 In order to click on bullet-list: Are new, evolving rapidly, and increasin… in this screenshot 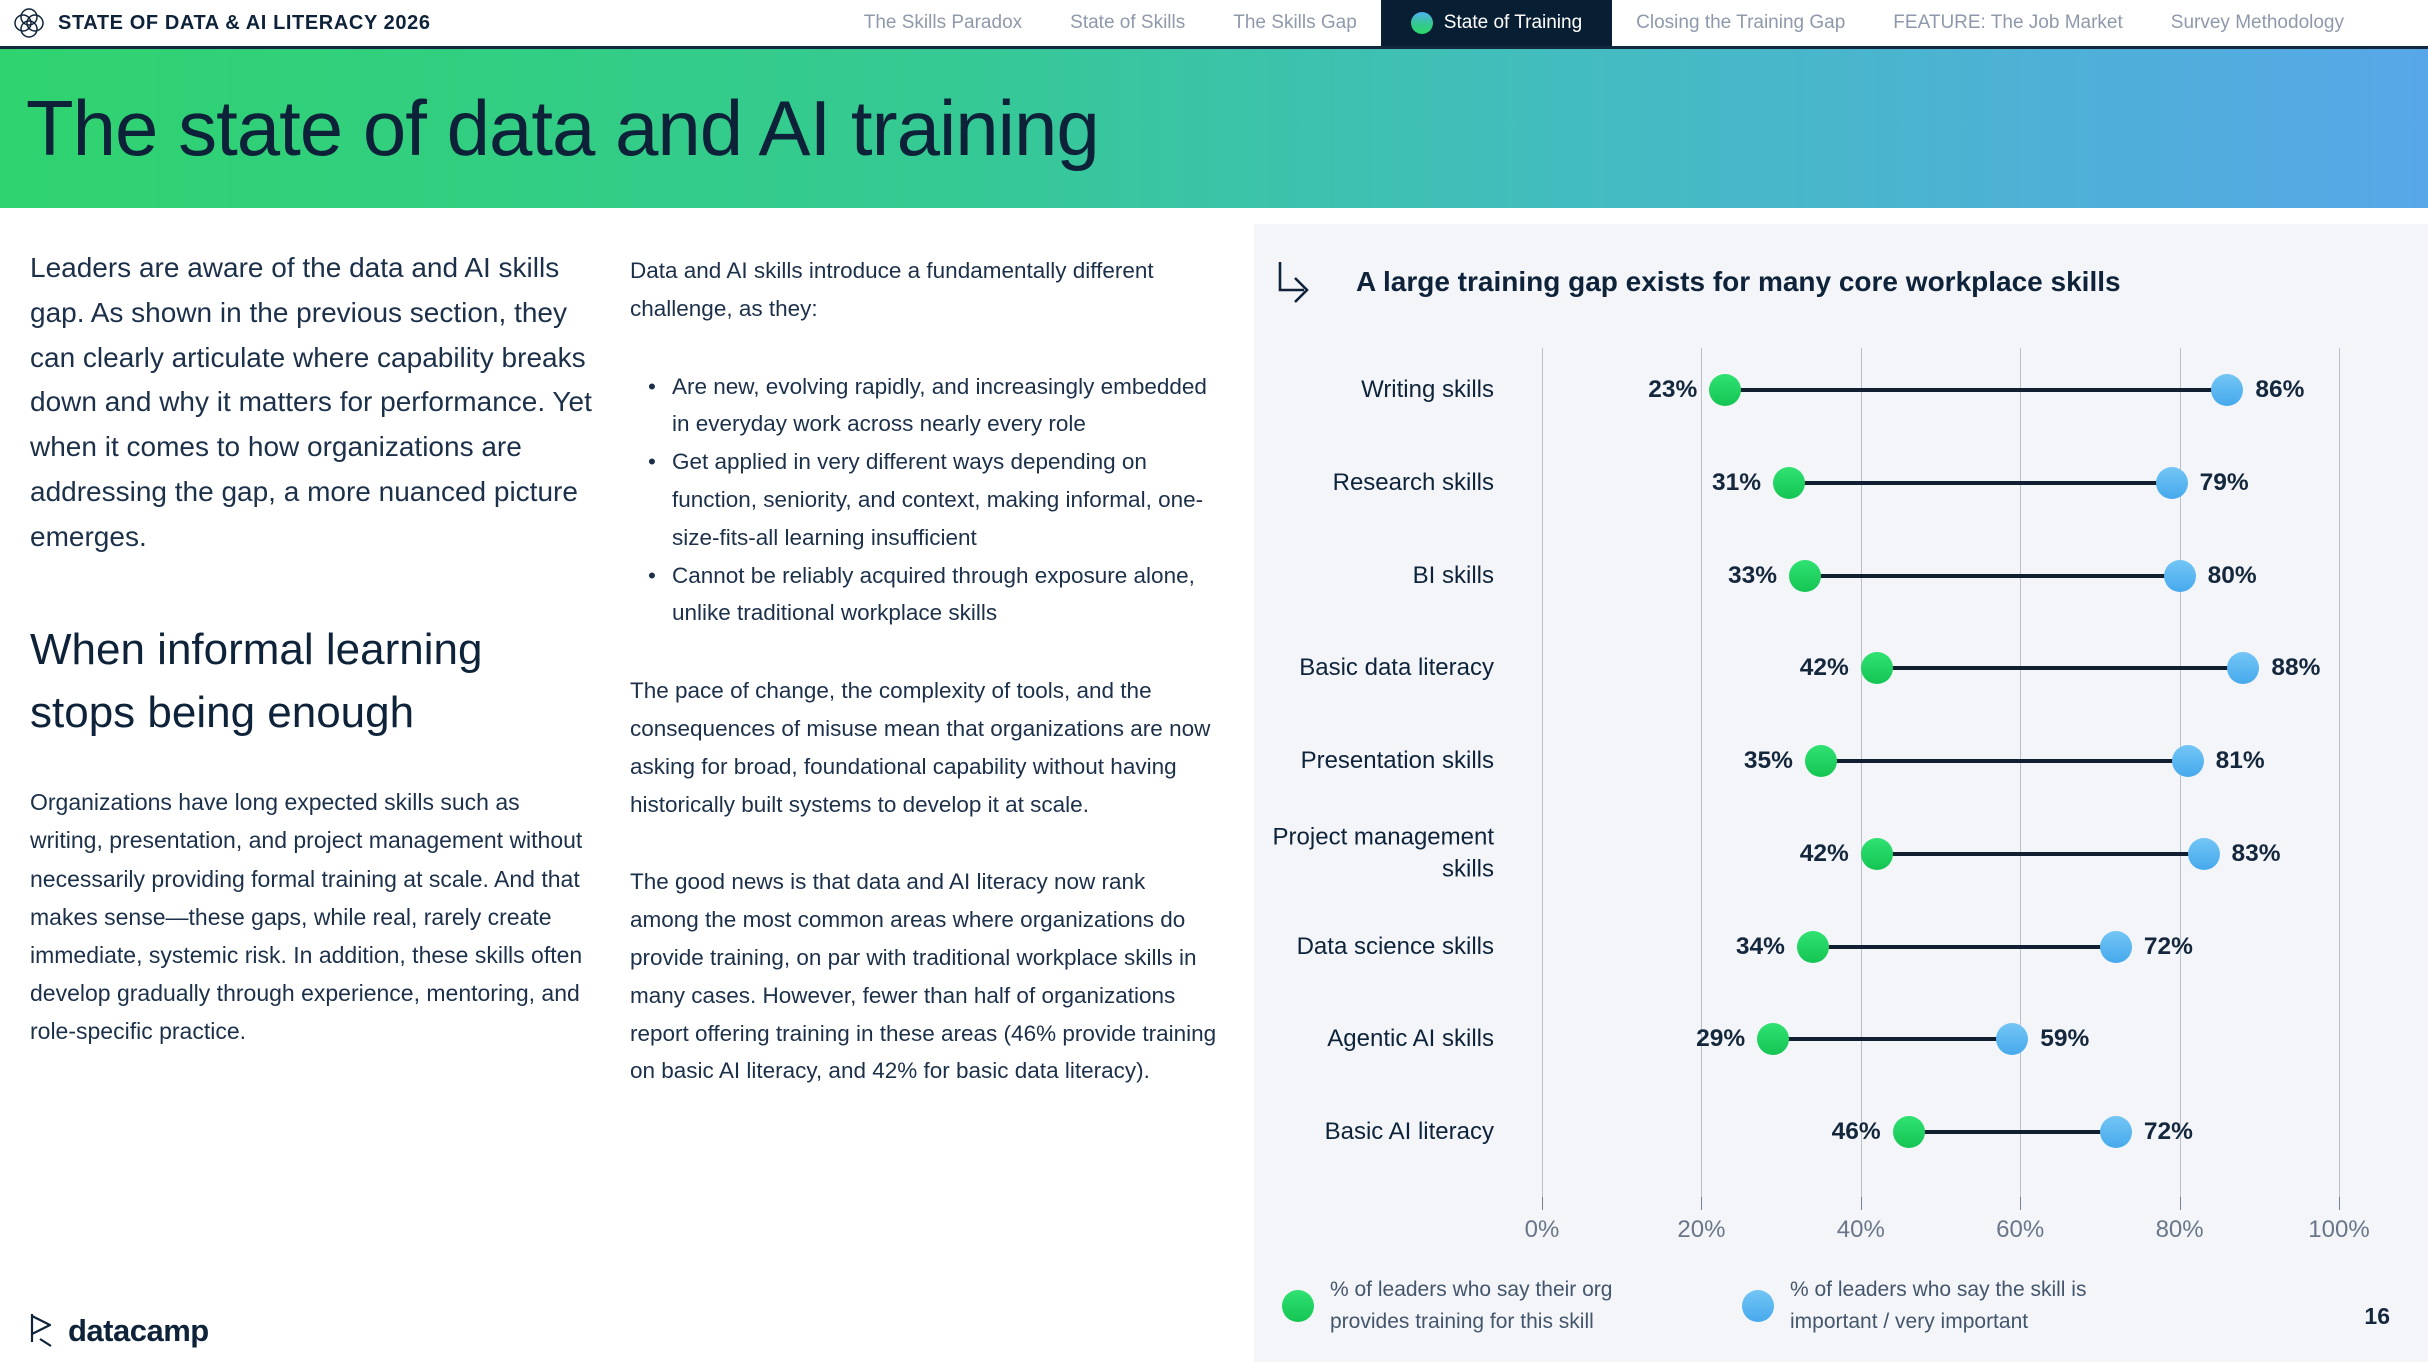, I will do `click(924, 500)`.